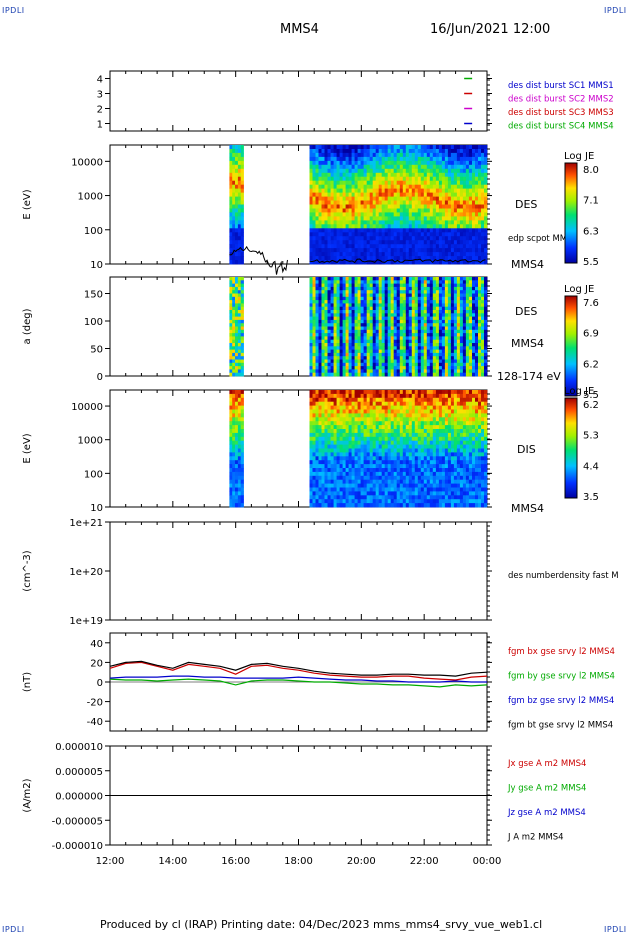  What do you see at coordinates (27, 204) in the screenshot?
I see `y-axis-label-1: E (eV)` at bounding box center [27, 204].